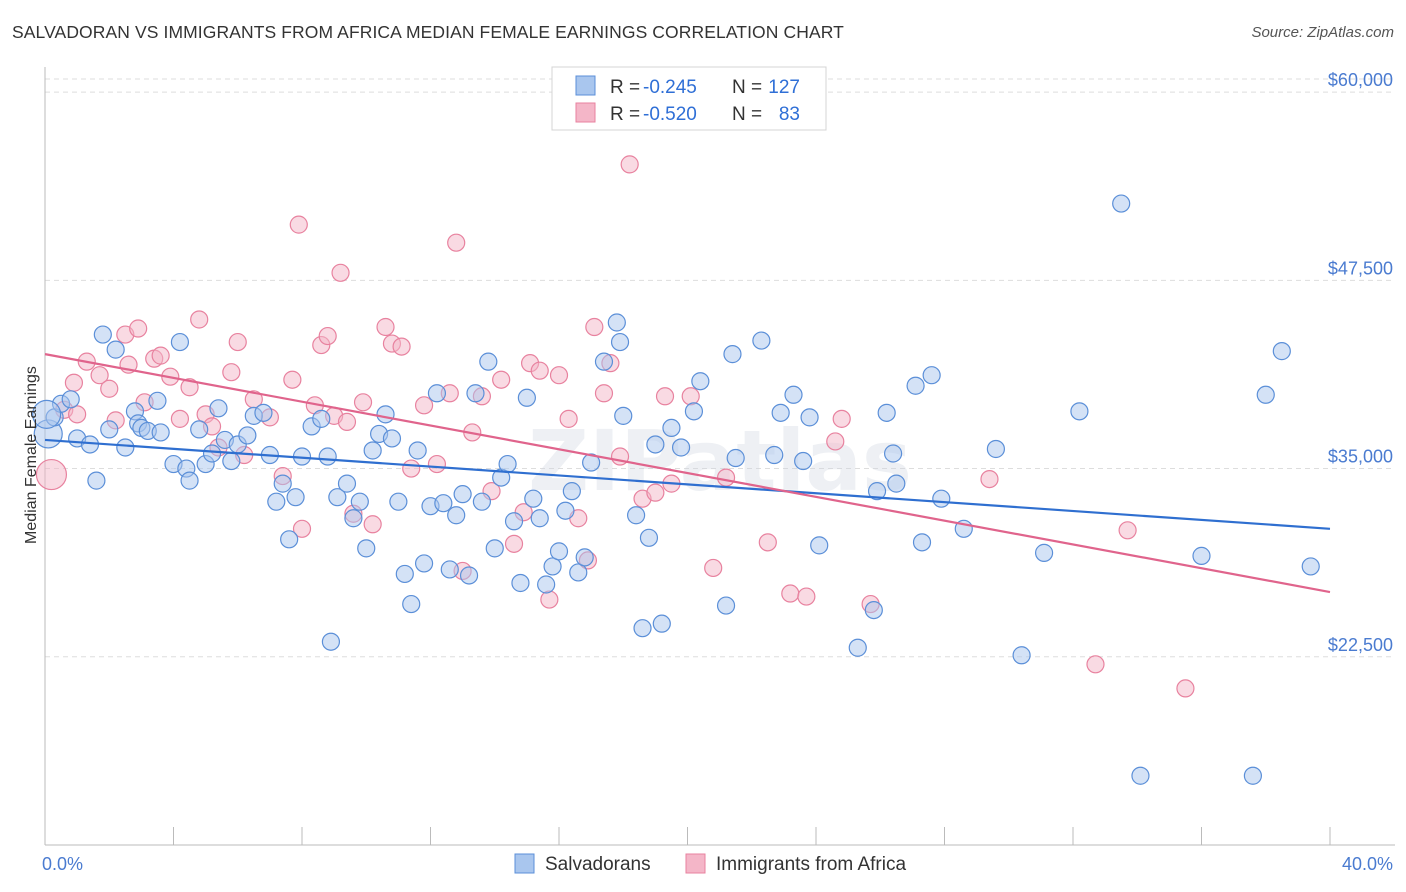 The width and height of the screenshot is (1406, 892). I want to click on correlation-legend: R = -0.245 N = 127 R = -0.520 N = 83, so click(689, 98).